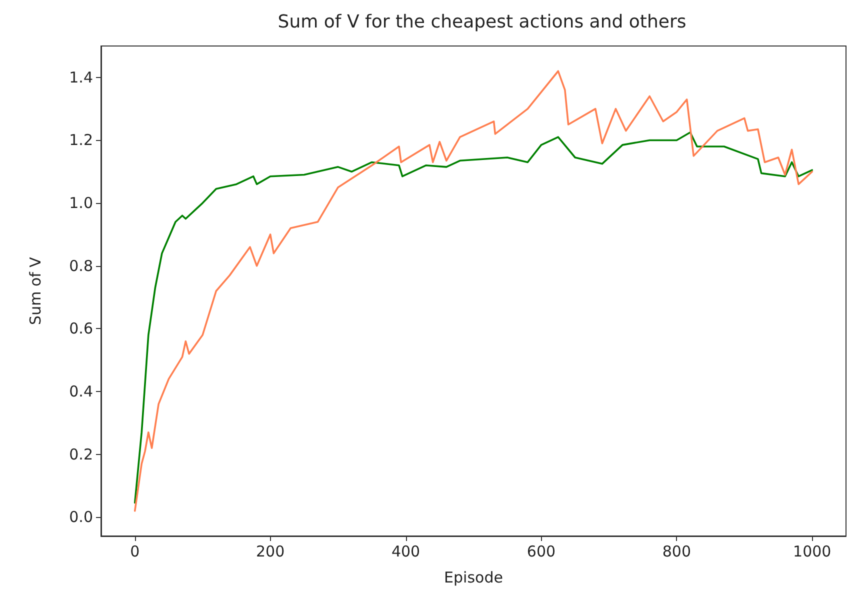  What do you see at coordinates (676, 551) in the screenshot?
I see `x-tick-label: 800` at bounding box center [676, 551].